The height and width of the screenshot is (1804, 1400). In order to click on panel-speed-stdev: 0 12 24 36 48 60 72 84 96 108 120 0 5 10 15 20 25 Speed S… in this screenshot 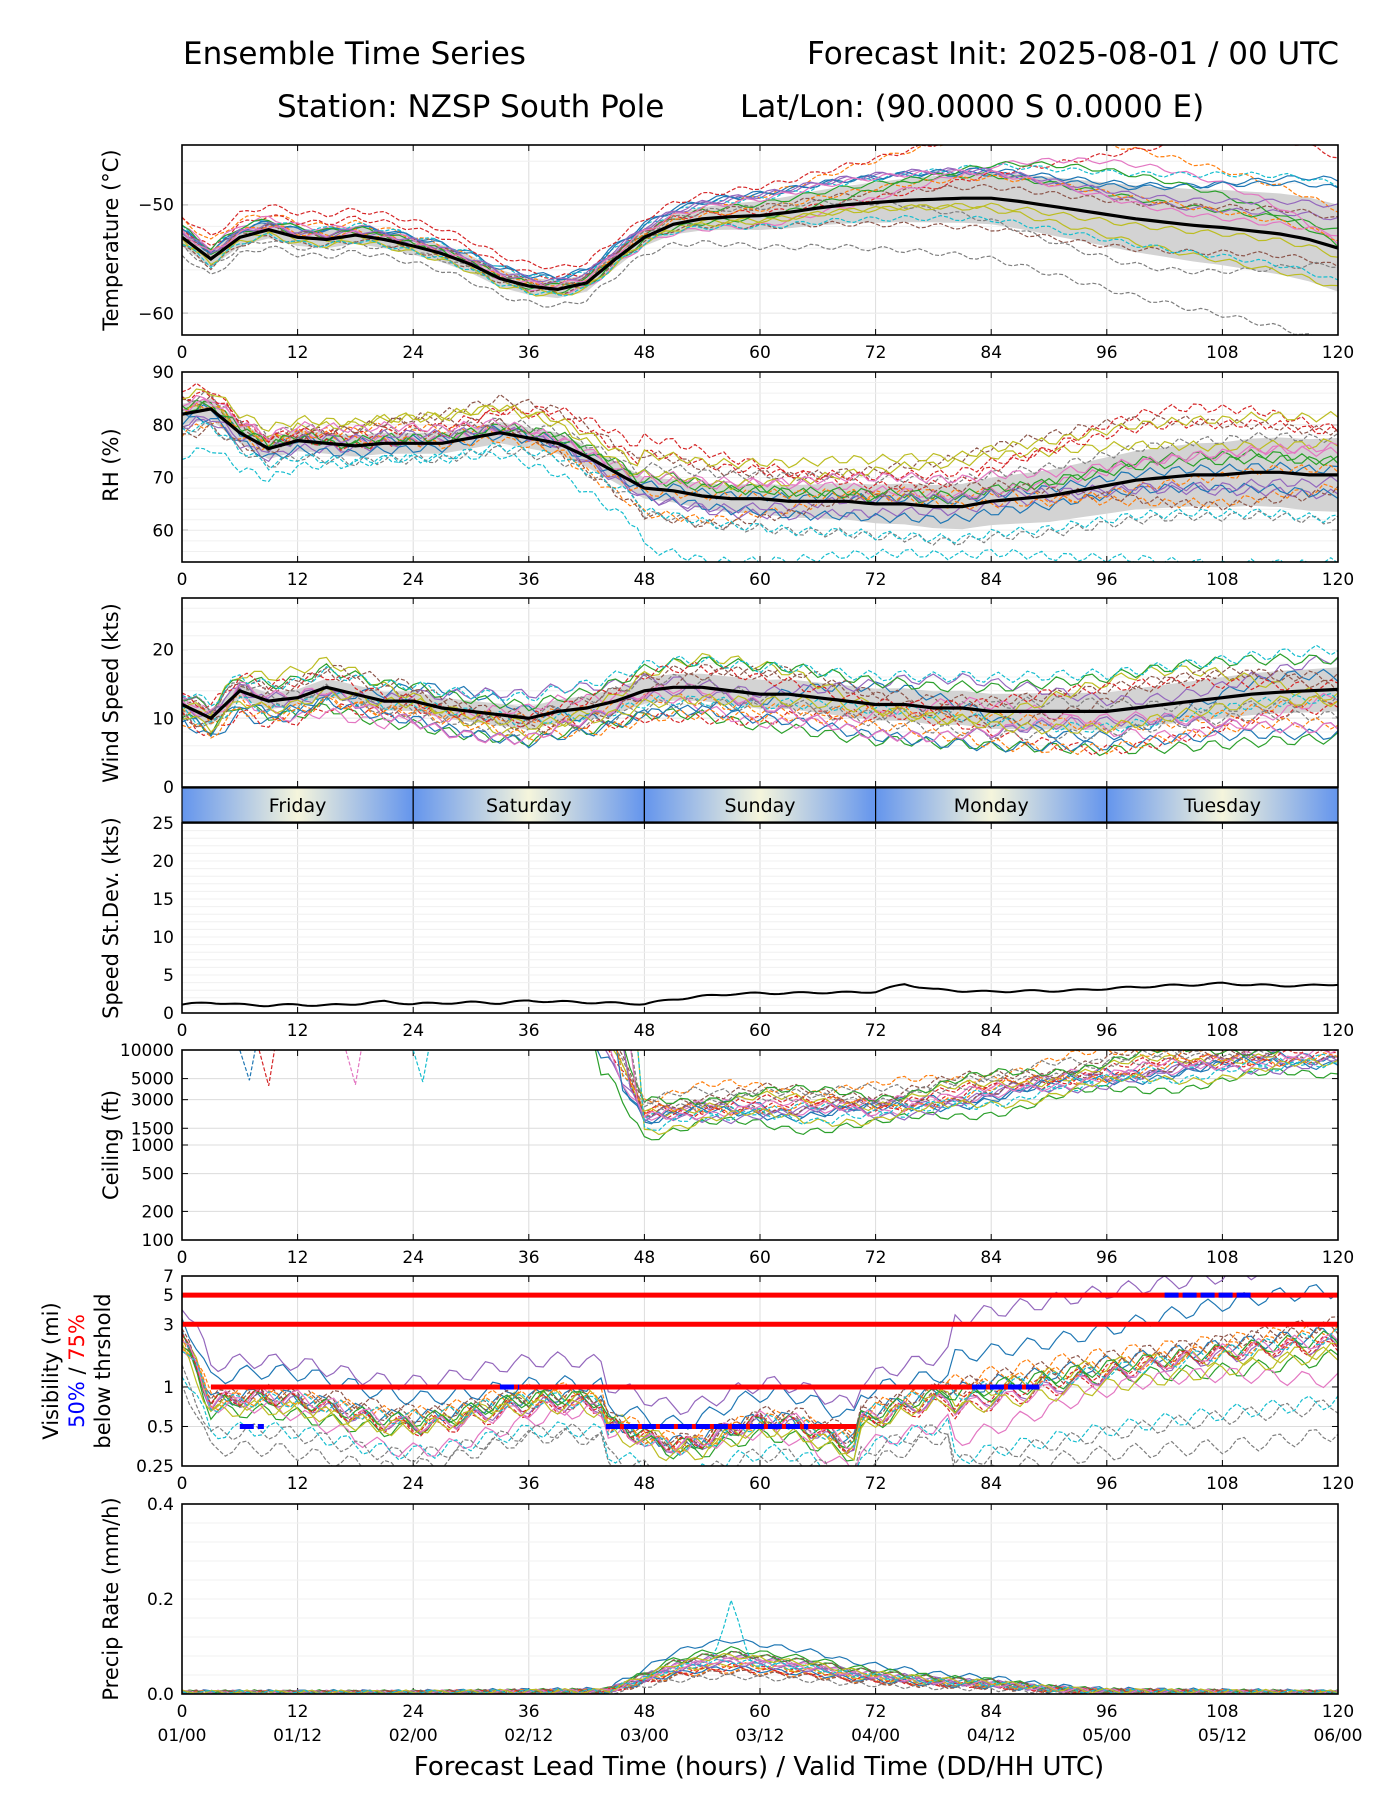, I will do `click(726, 927)`.